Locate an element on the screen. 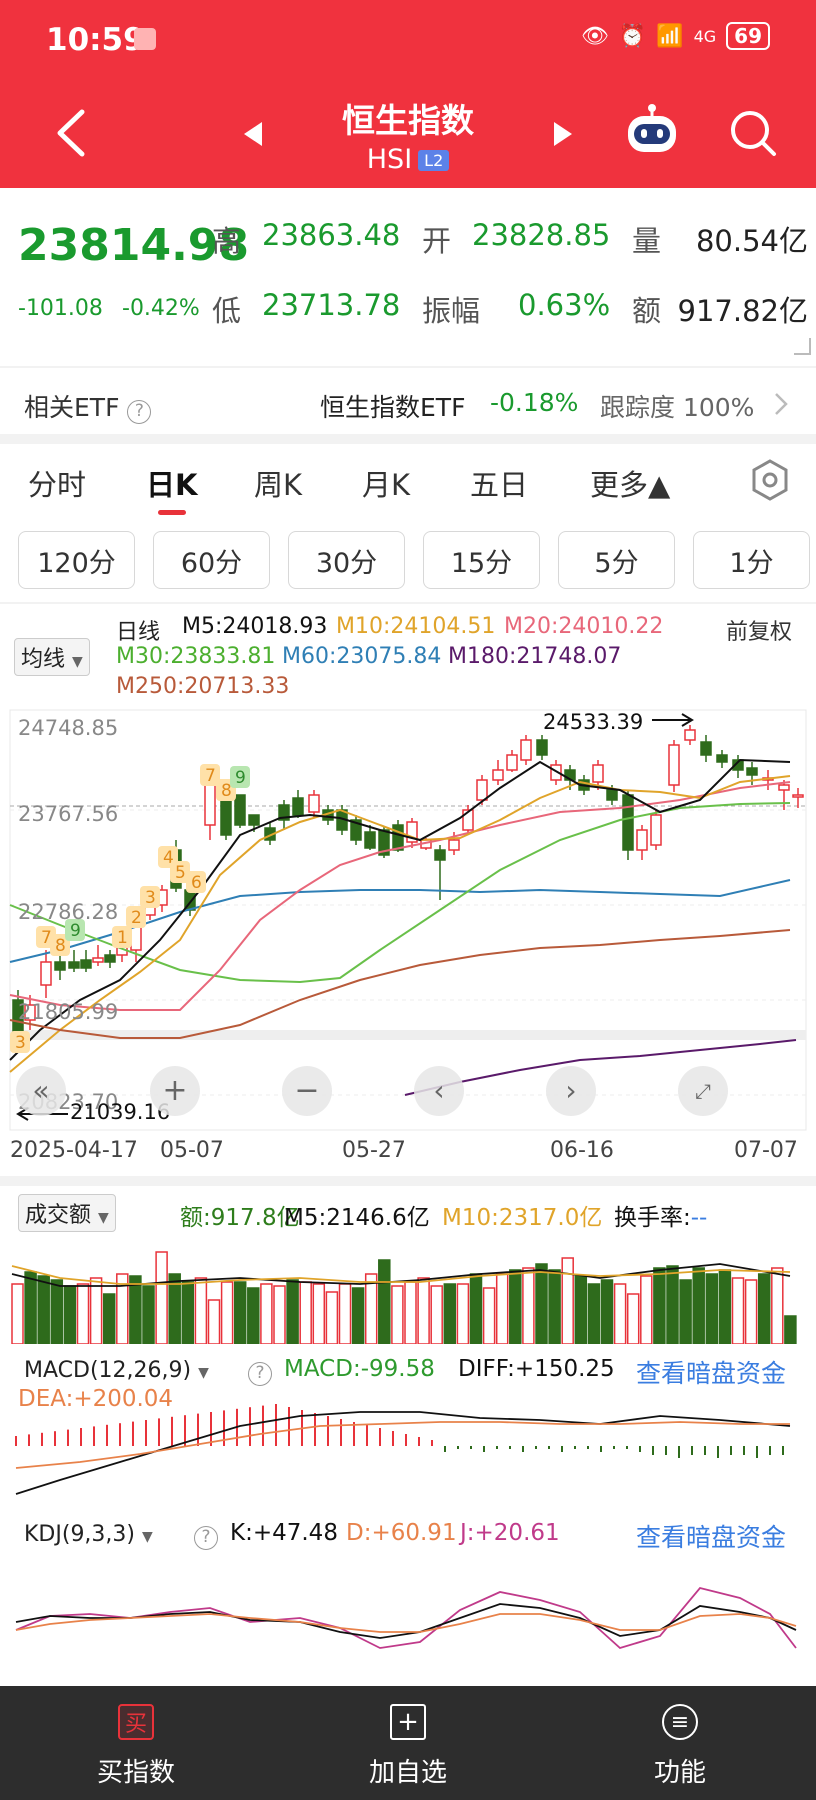 The width and height of the screenshot is (816, 1800). high-value: 23863.48 is located at coordinates (331, 235).